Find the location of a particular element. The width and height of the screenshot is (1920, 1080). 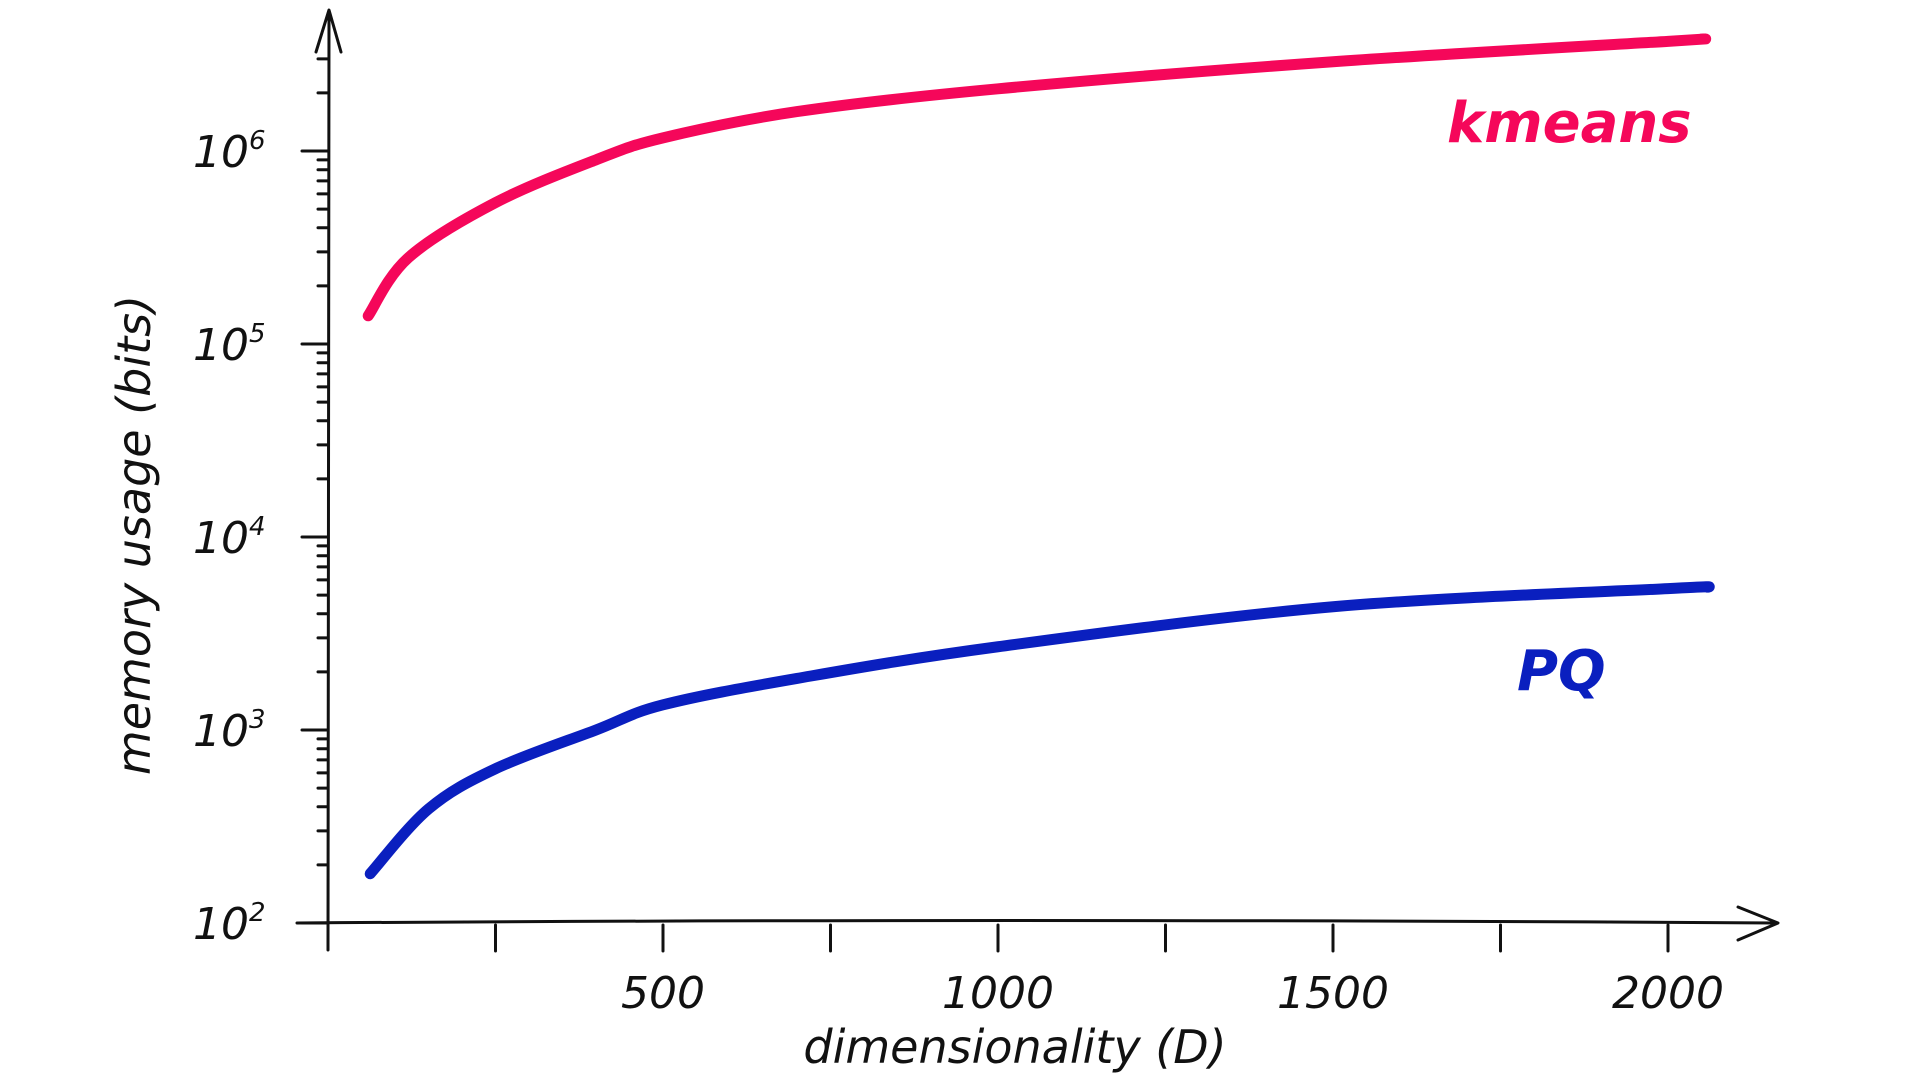

x-axis-line is located at coordinates (1036, 922).